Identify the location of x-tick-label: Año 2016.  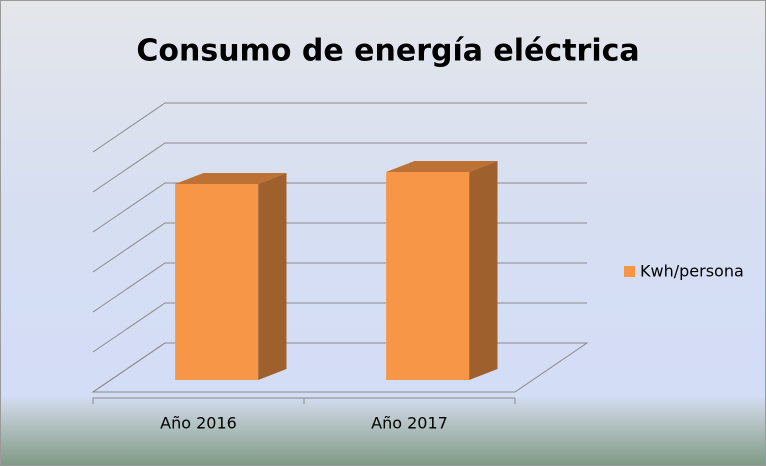
(198, 423).